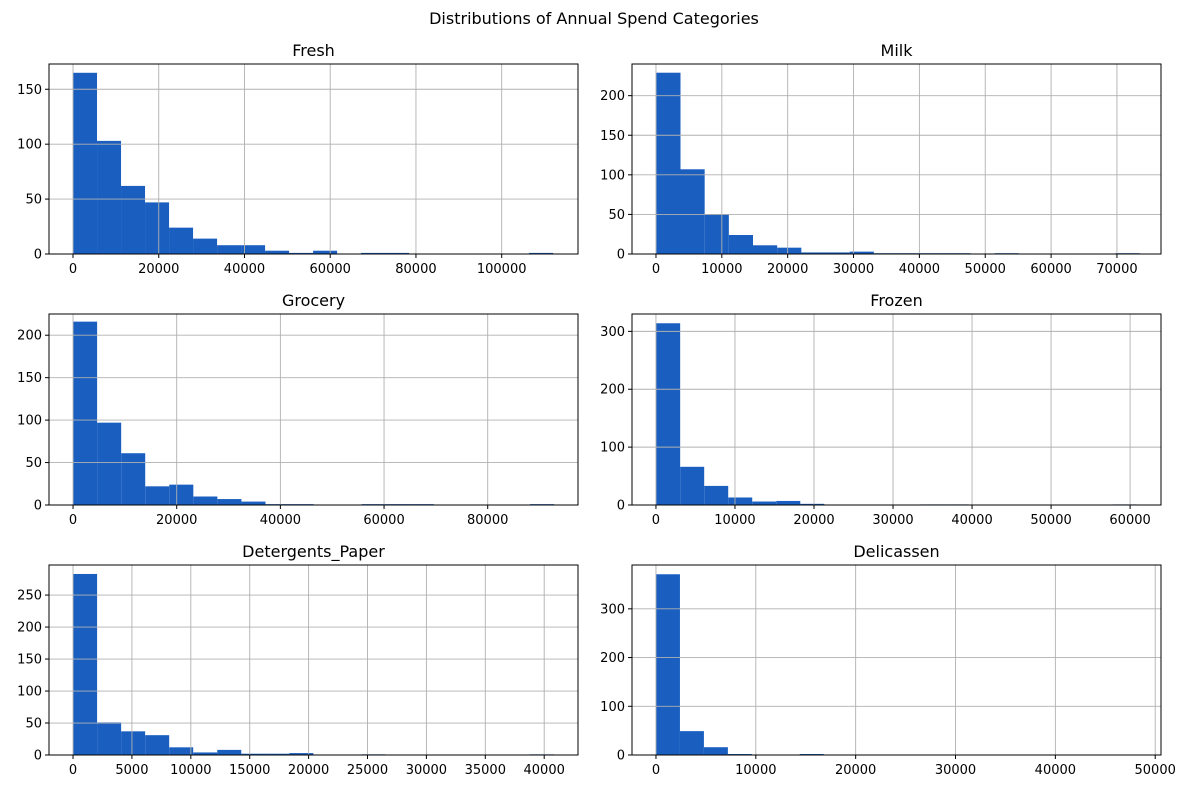 The image size is (1189, 789). What do you see at coordinates (616, 215) in the screenshot?
I see `ytick-label-milk-1: 50` at bounding box center [616, 215].